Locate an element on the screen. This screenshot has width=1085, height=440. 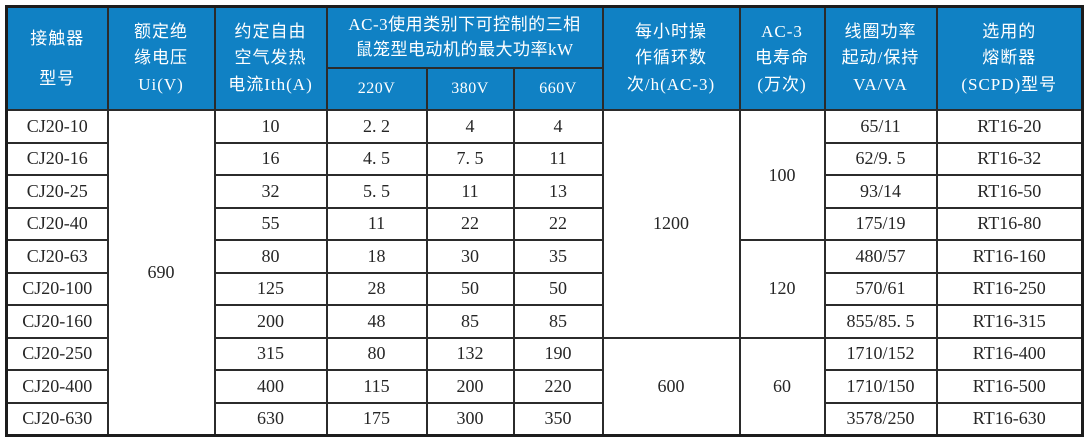
cell-kw-380: 7. 5 is located at coordinates (470, 158).